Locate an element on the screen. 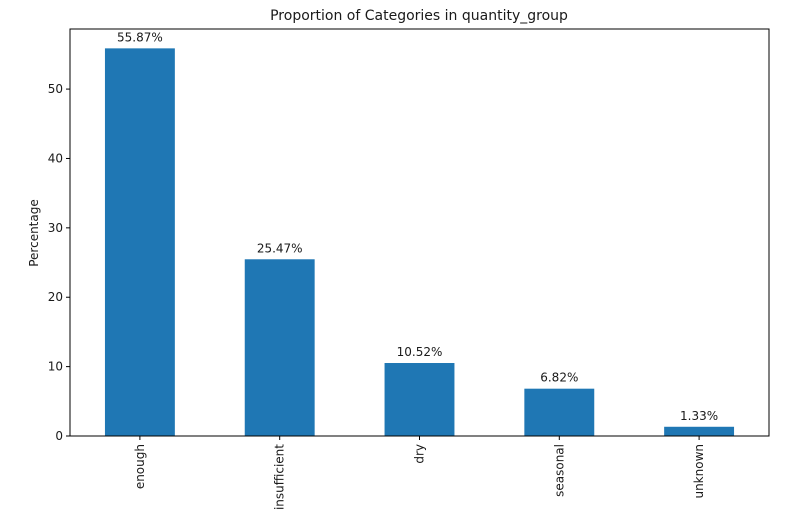  bar-unknown is located at coordinates (699, 431).